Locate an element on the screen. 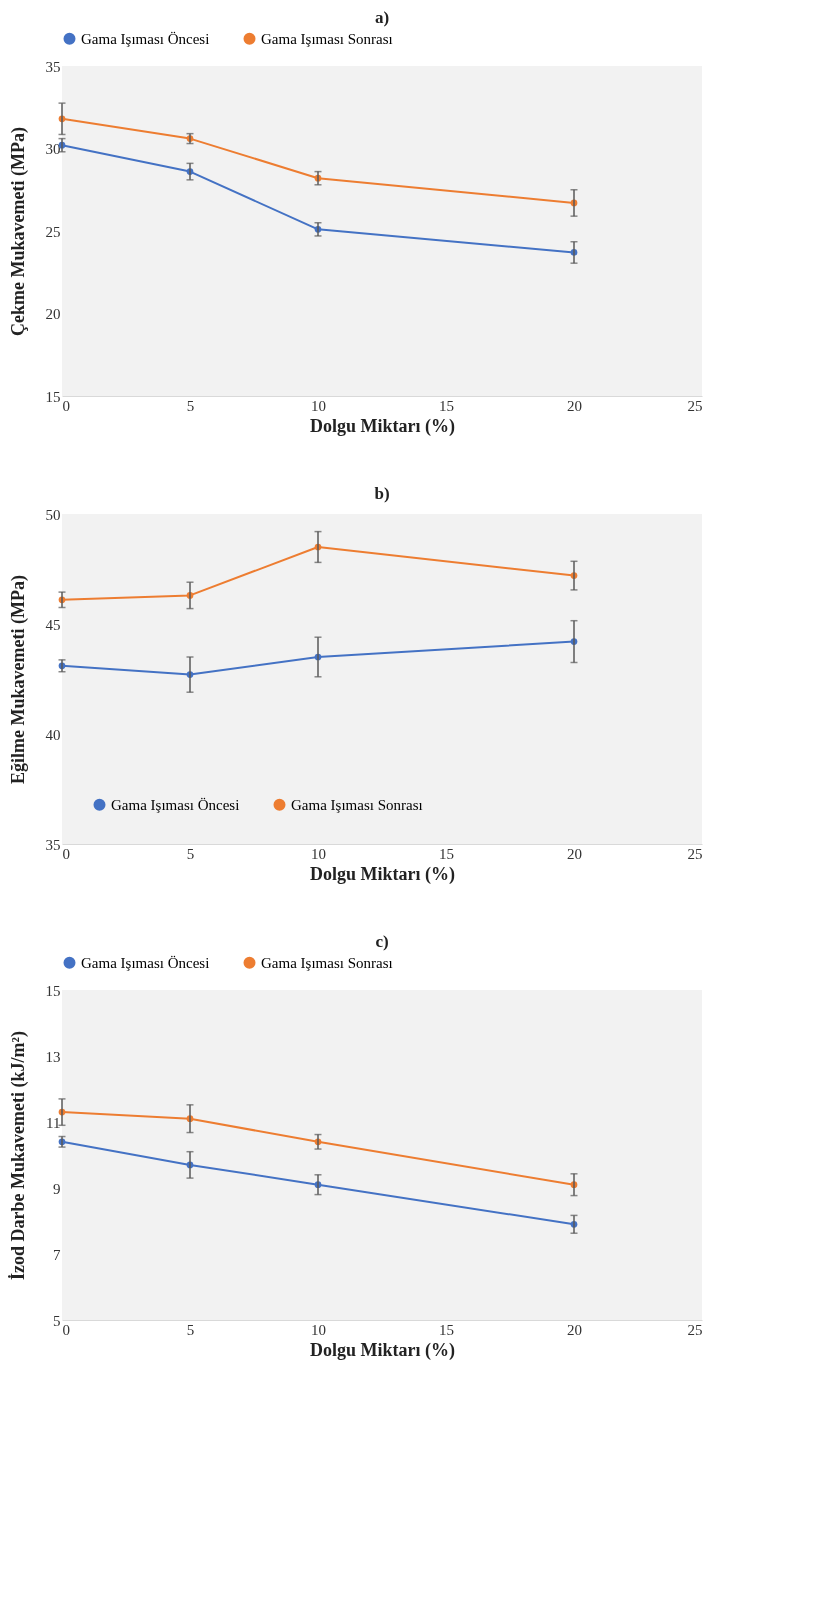  y-tick-label: 20 is located at coordinates (53, 314).